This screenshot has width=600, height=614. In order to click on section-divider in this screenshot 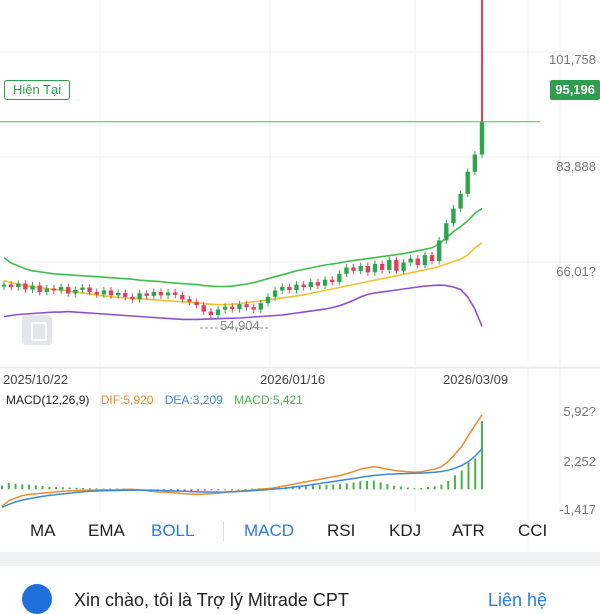, I will do `click(300, 559)`.